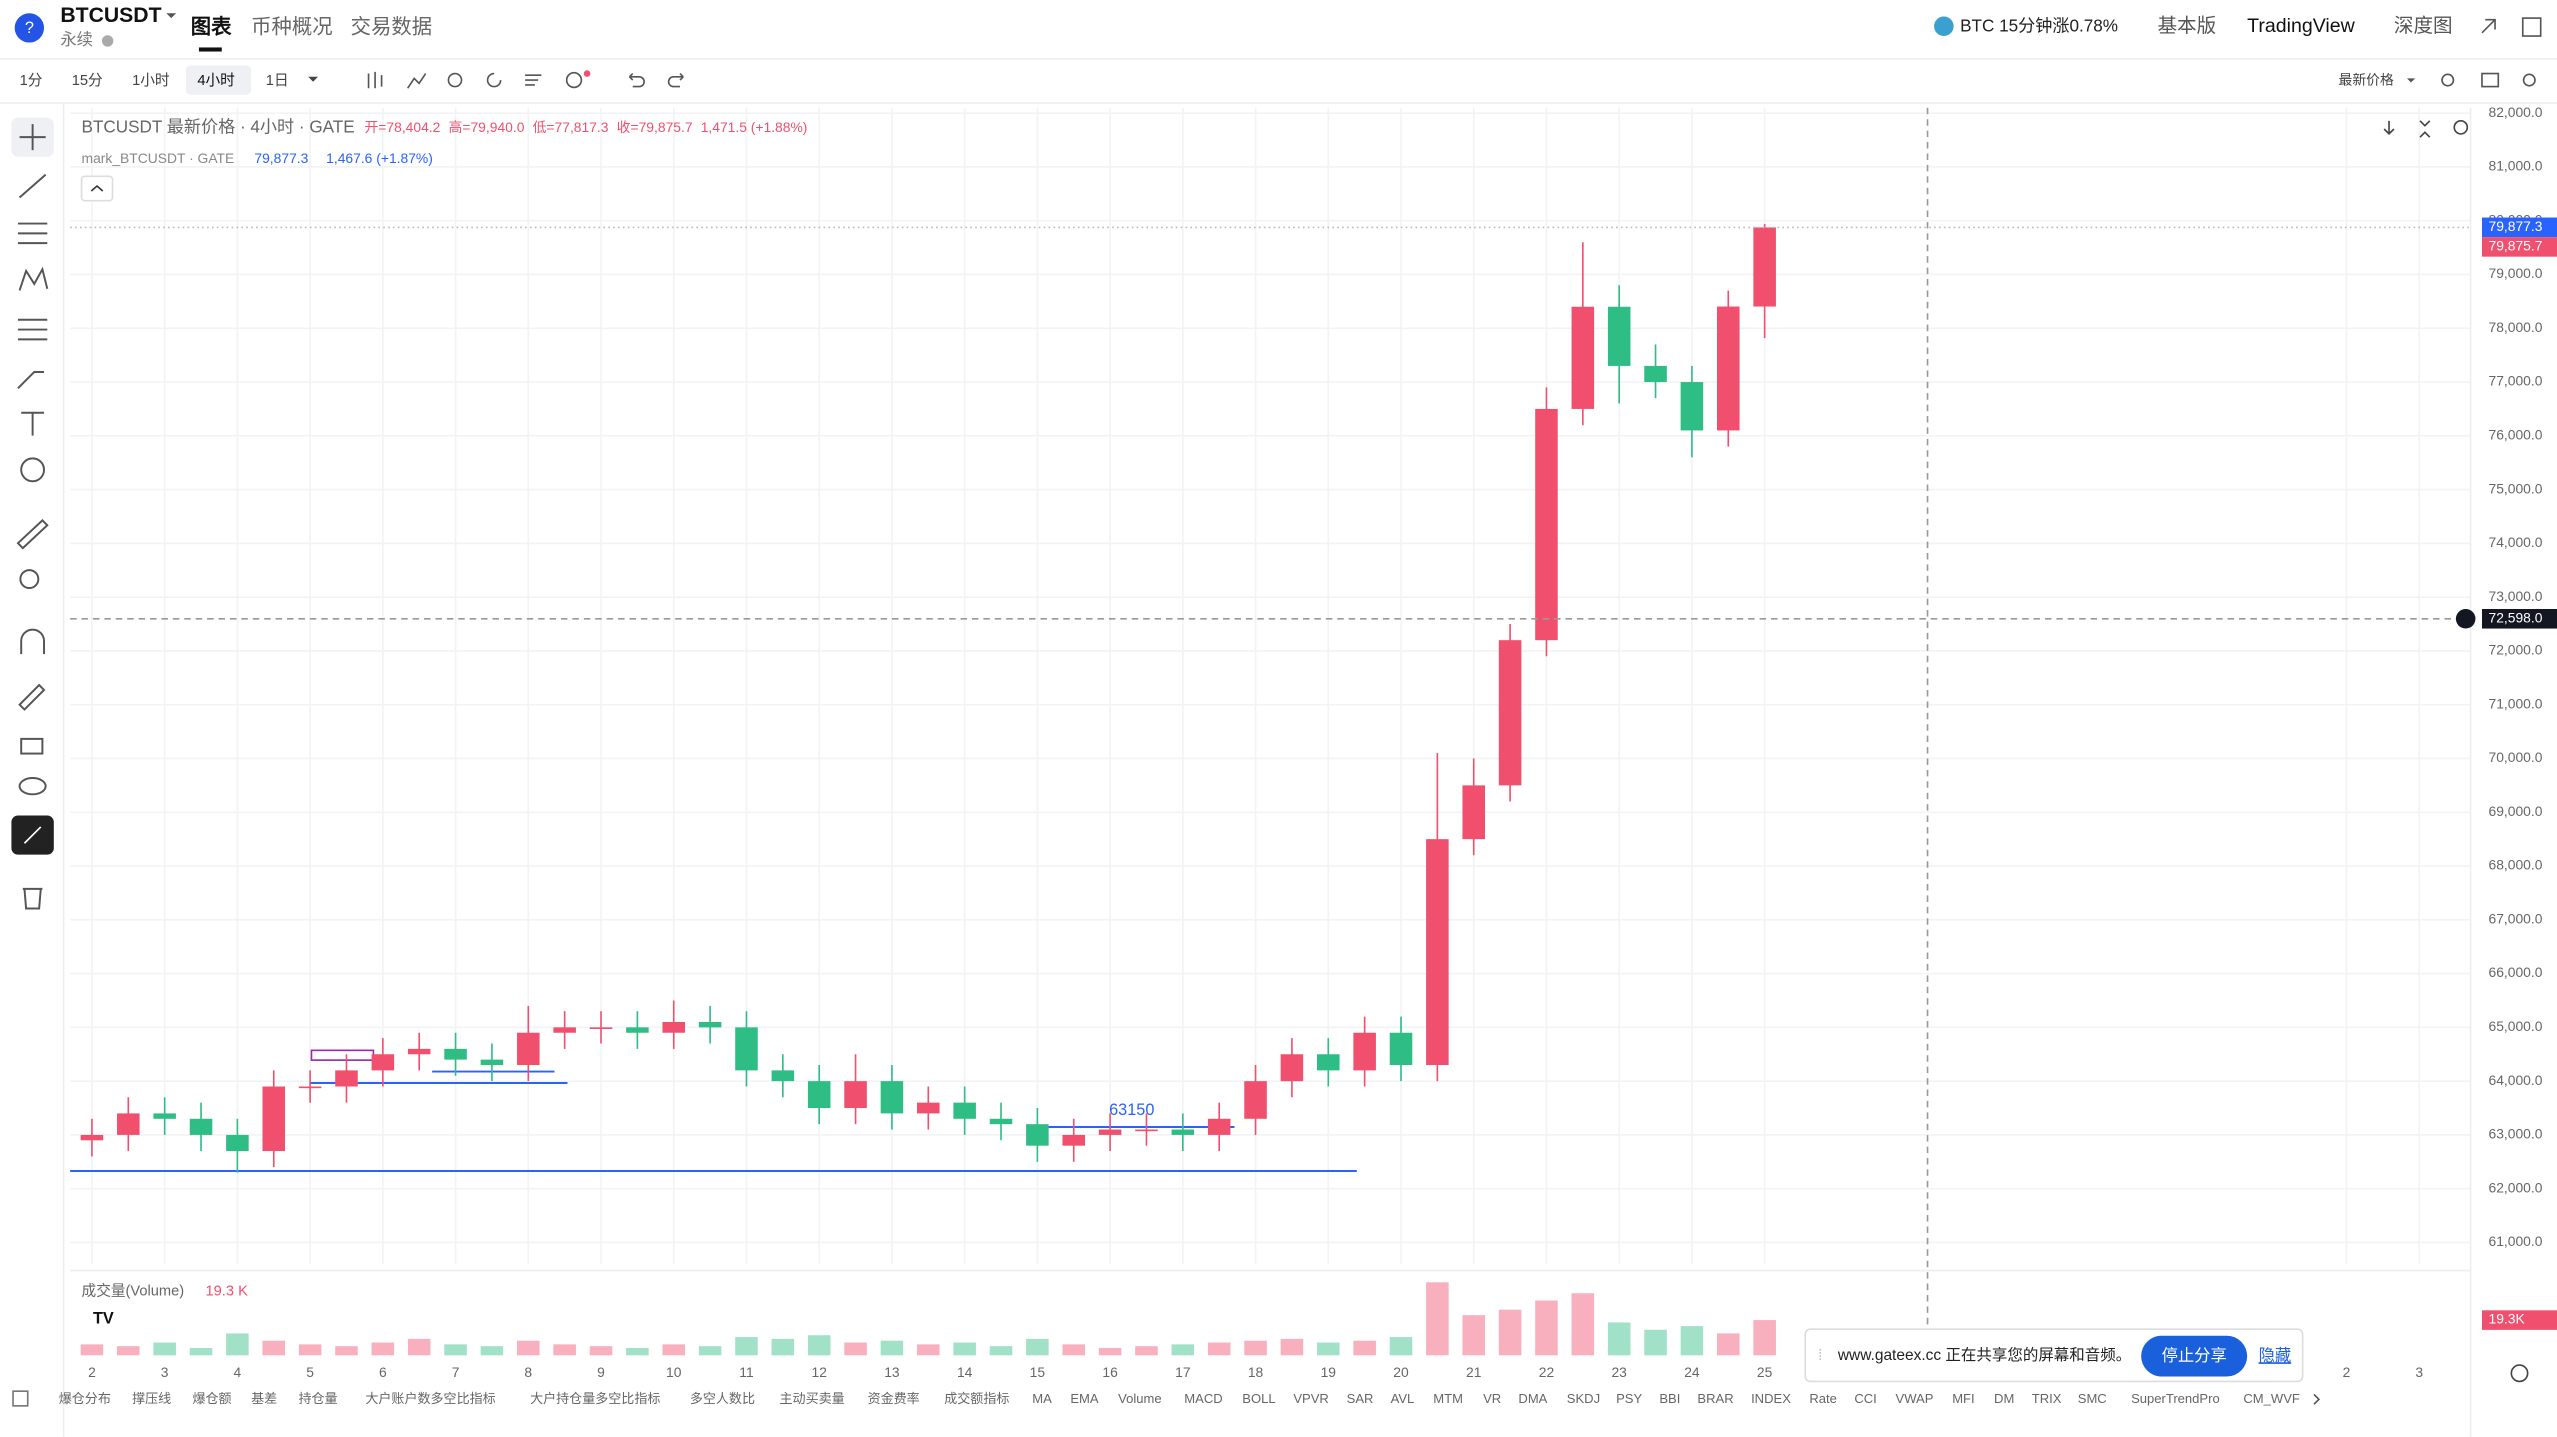  What do you see at coordinates (2347, 1372) in the screenshot?
I see `x-tick-label: 2` at bounding box center [2347, 1372].